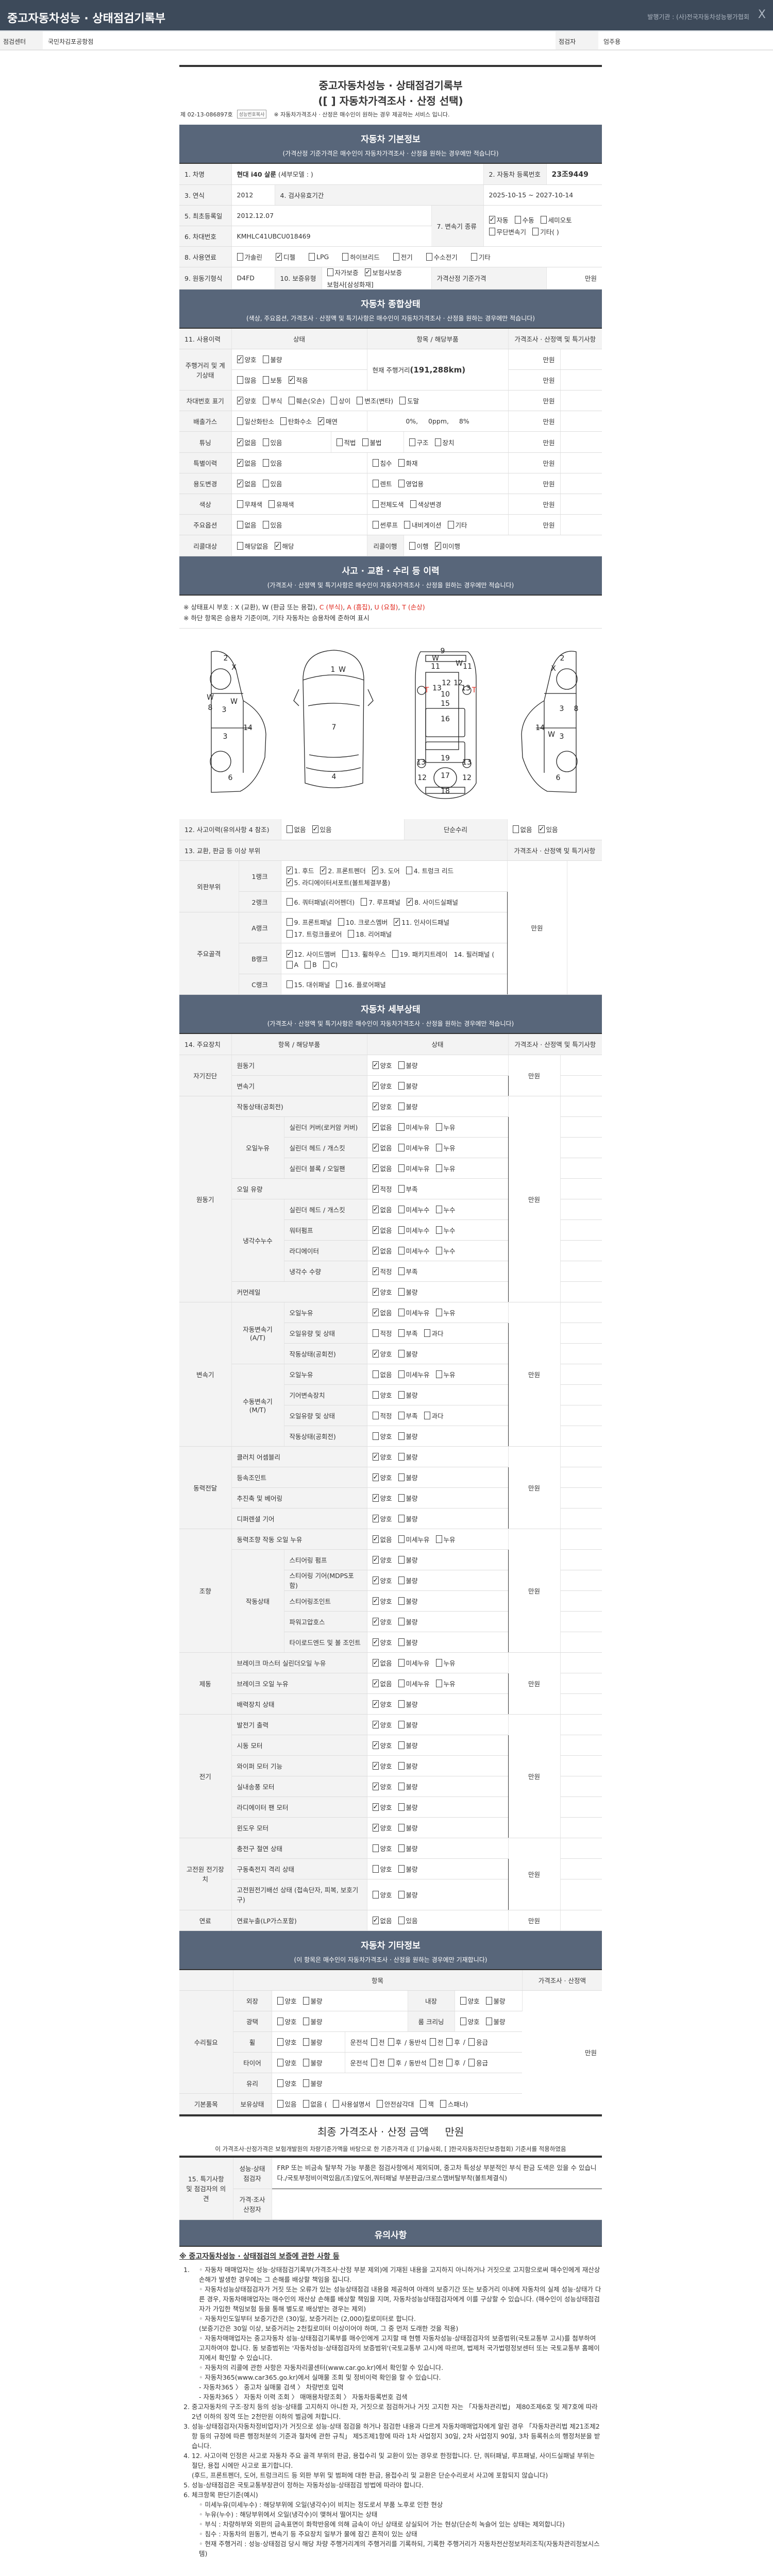  Describe the element at coordinates (414, 1230) in the screenshot. I see `checkbox-미세누수: 미세누수` at that location.